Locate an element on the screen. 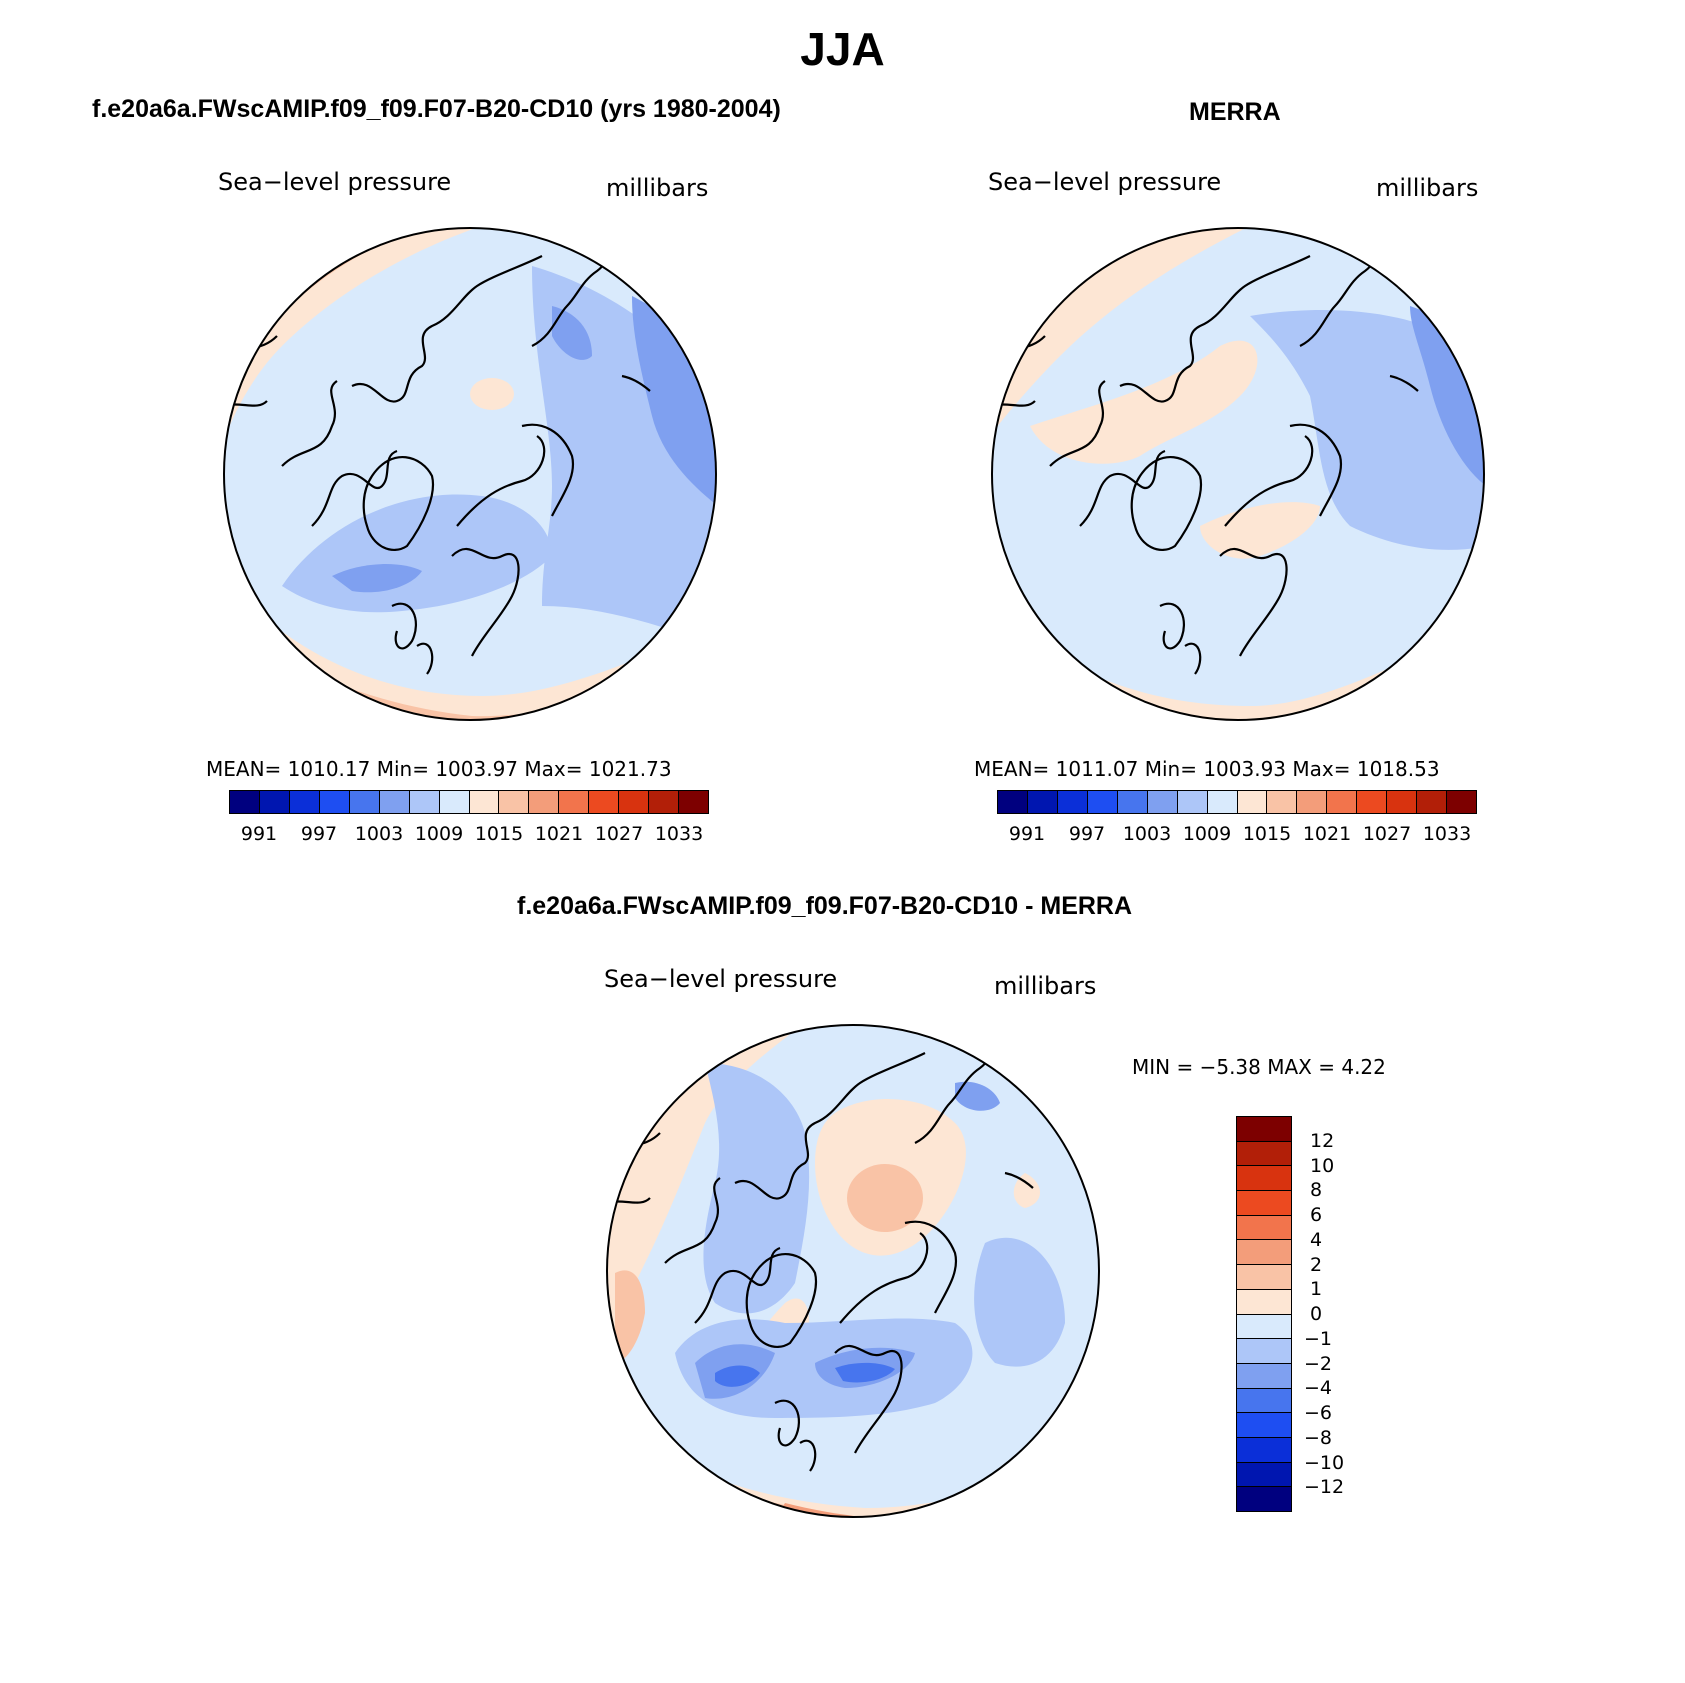 The width and height of the screenshot is (1685, 1683). obs-colorbar-tick-label: 1027 is located at coordinates (1387, 834).